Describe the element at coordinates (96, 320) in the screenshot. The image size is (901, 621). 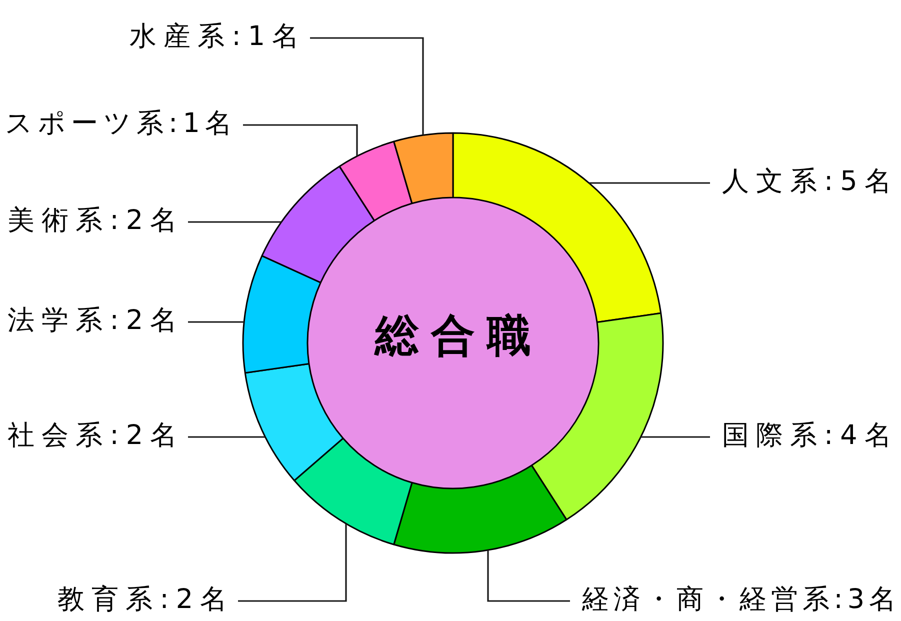
I see `slice-label: 法学系:2名` at that location.